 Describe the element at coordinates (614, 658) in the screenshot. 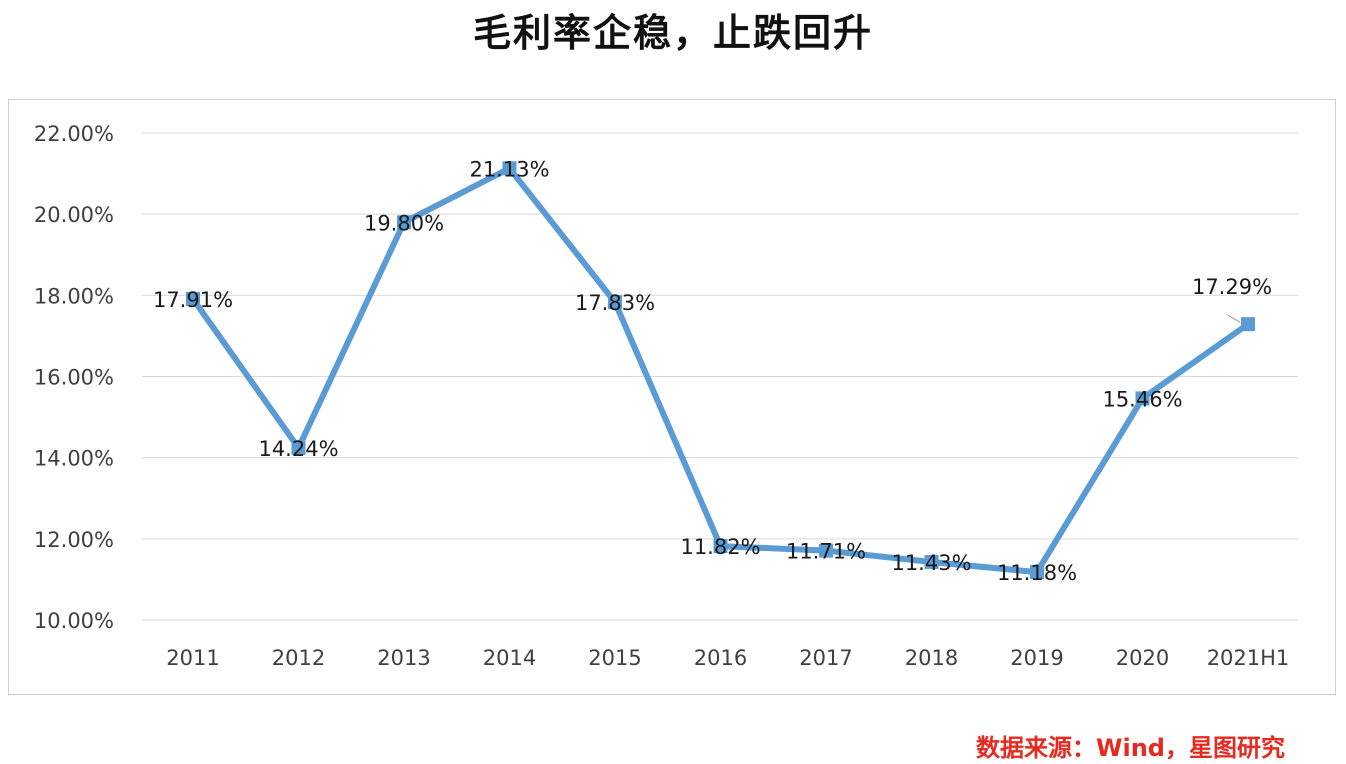

I see `x-tick-label: 2015` at that location.